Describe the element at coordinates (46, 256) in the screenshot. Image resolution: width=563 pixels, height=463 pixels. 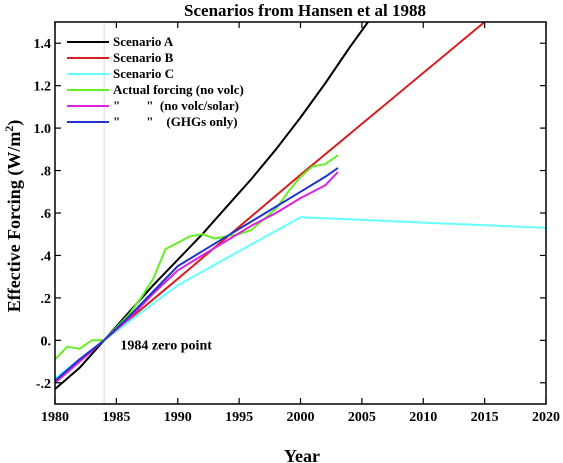
I see `y-tick-label: .4` at that location.